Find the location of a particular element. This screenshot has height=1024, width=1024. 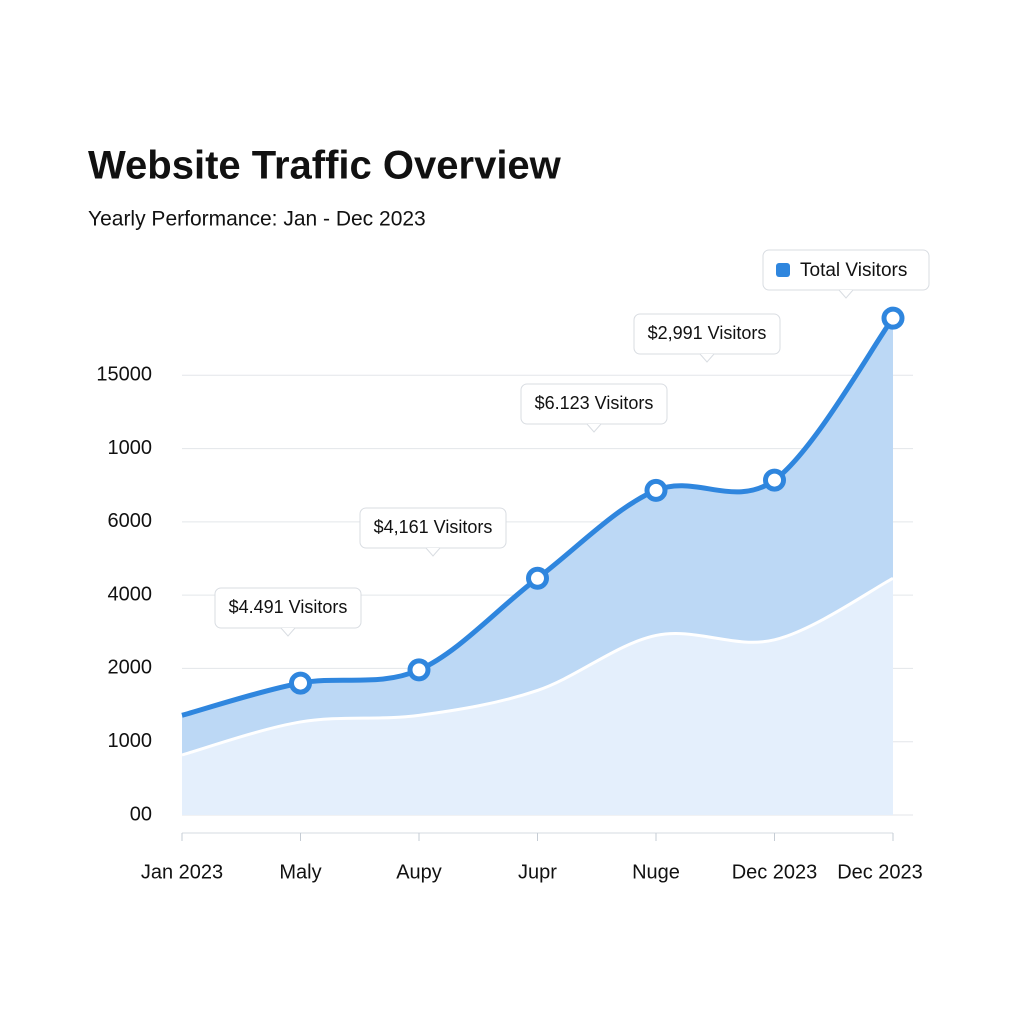

line is located at coordinates (537, 666).